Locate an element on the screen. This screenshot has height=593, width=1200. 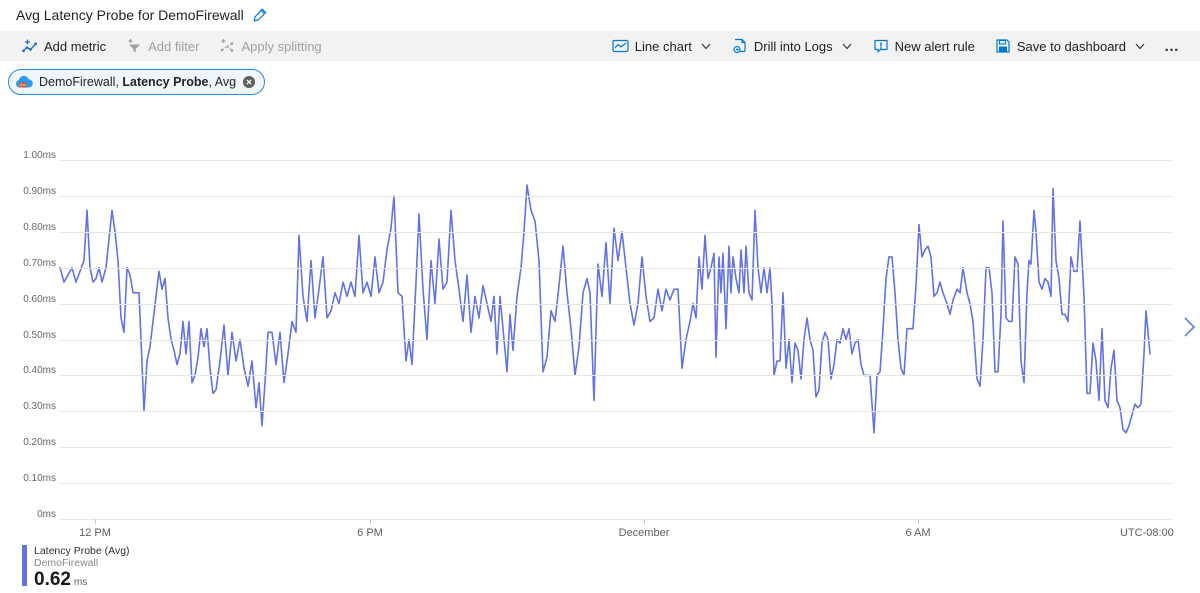
save-to-dashboard-button: Save to dashboard is located at coordinates (1070, 46).